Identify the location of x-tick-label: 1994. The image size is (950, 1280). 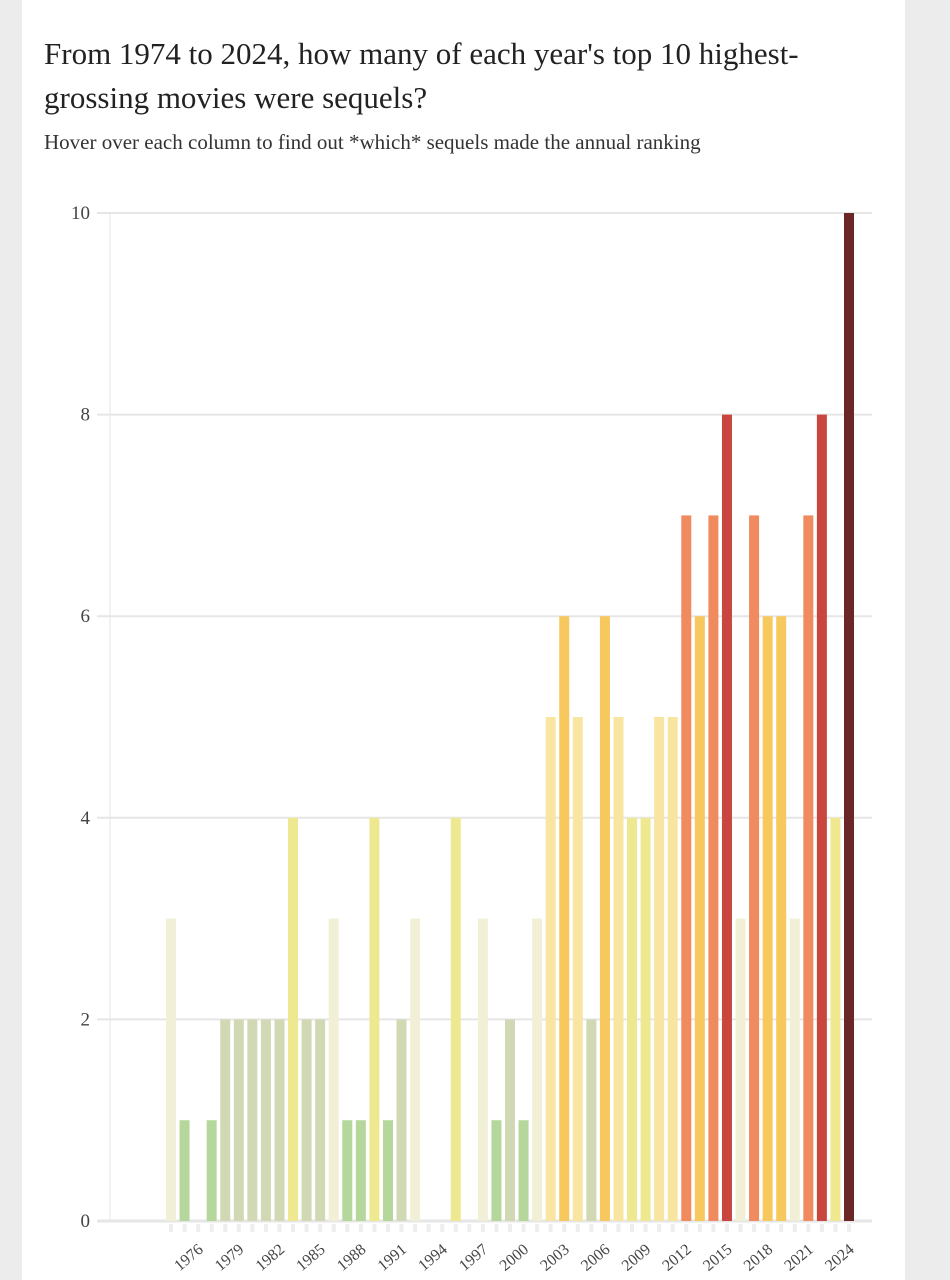
(432, 1258).